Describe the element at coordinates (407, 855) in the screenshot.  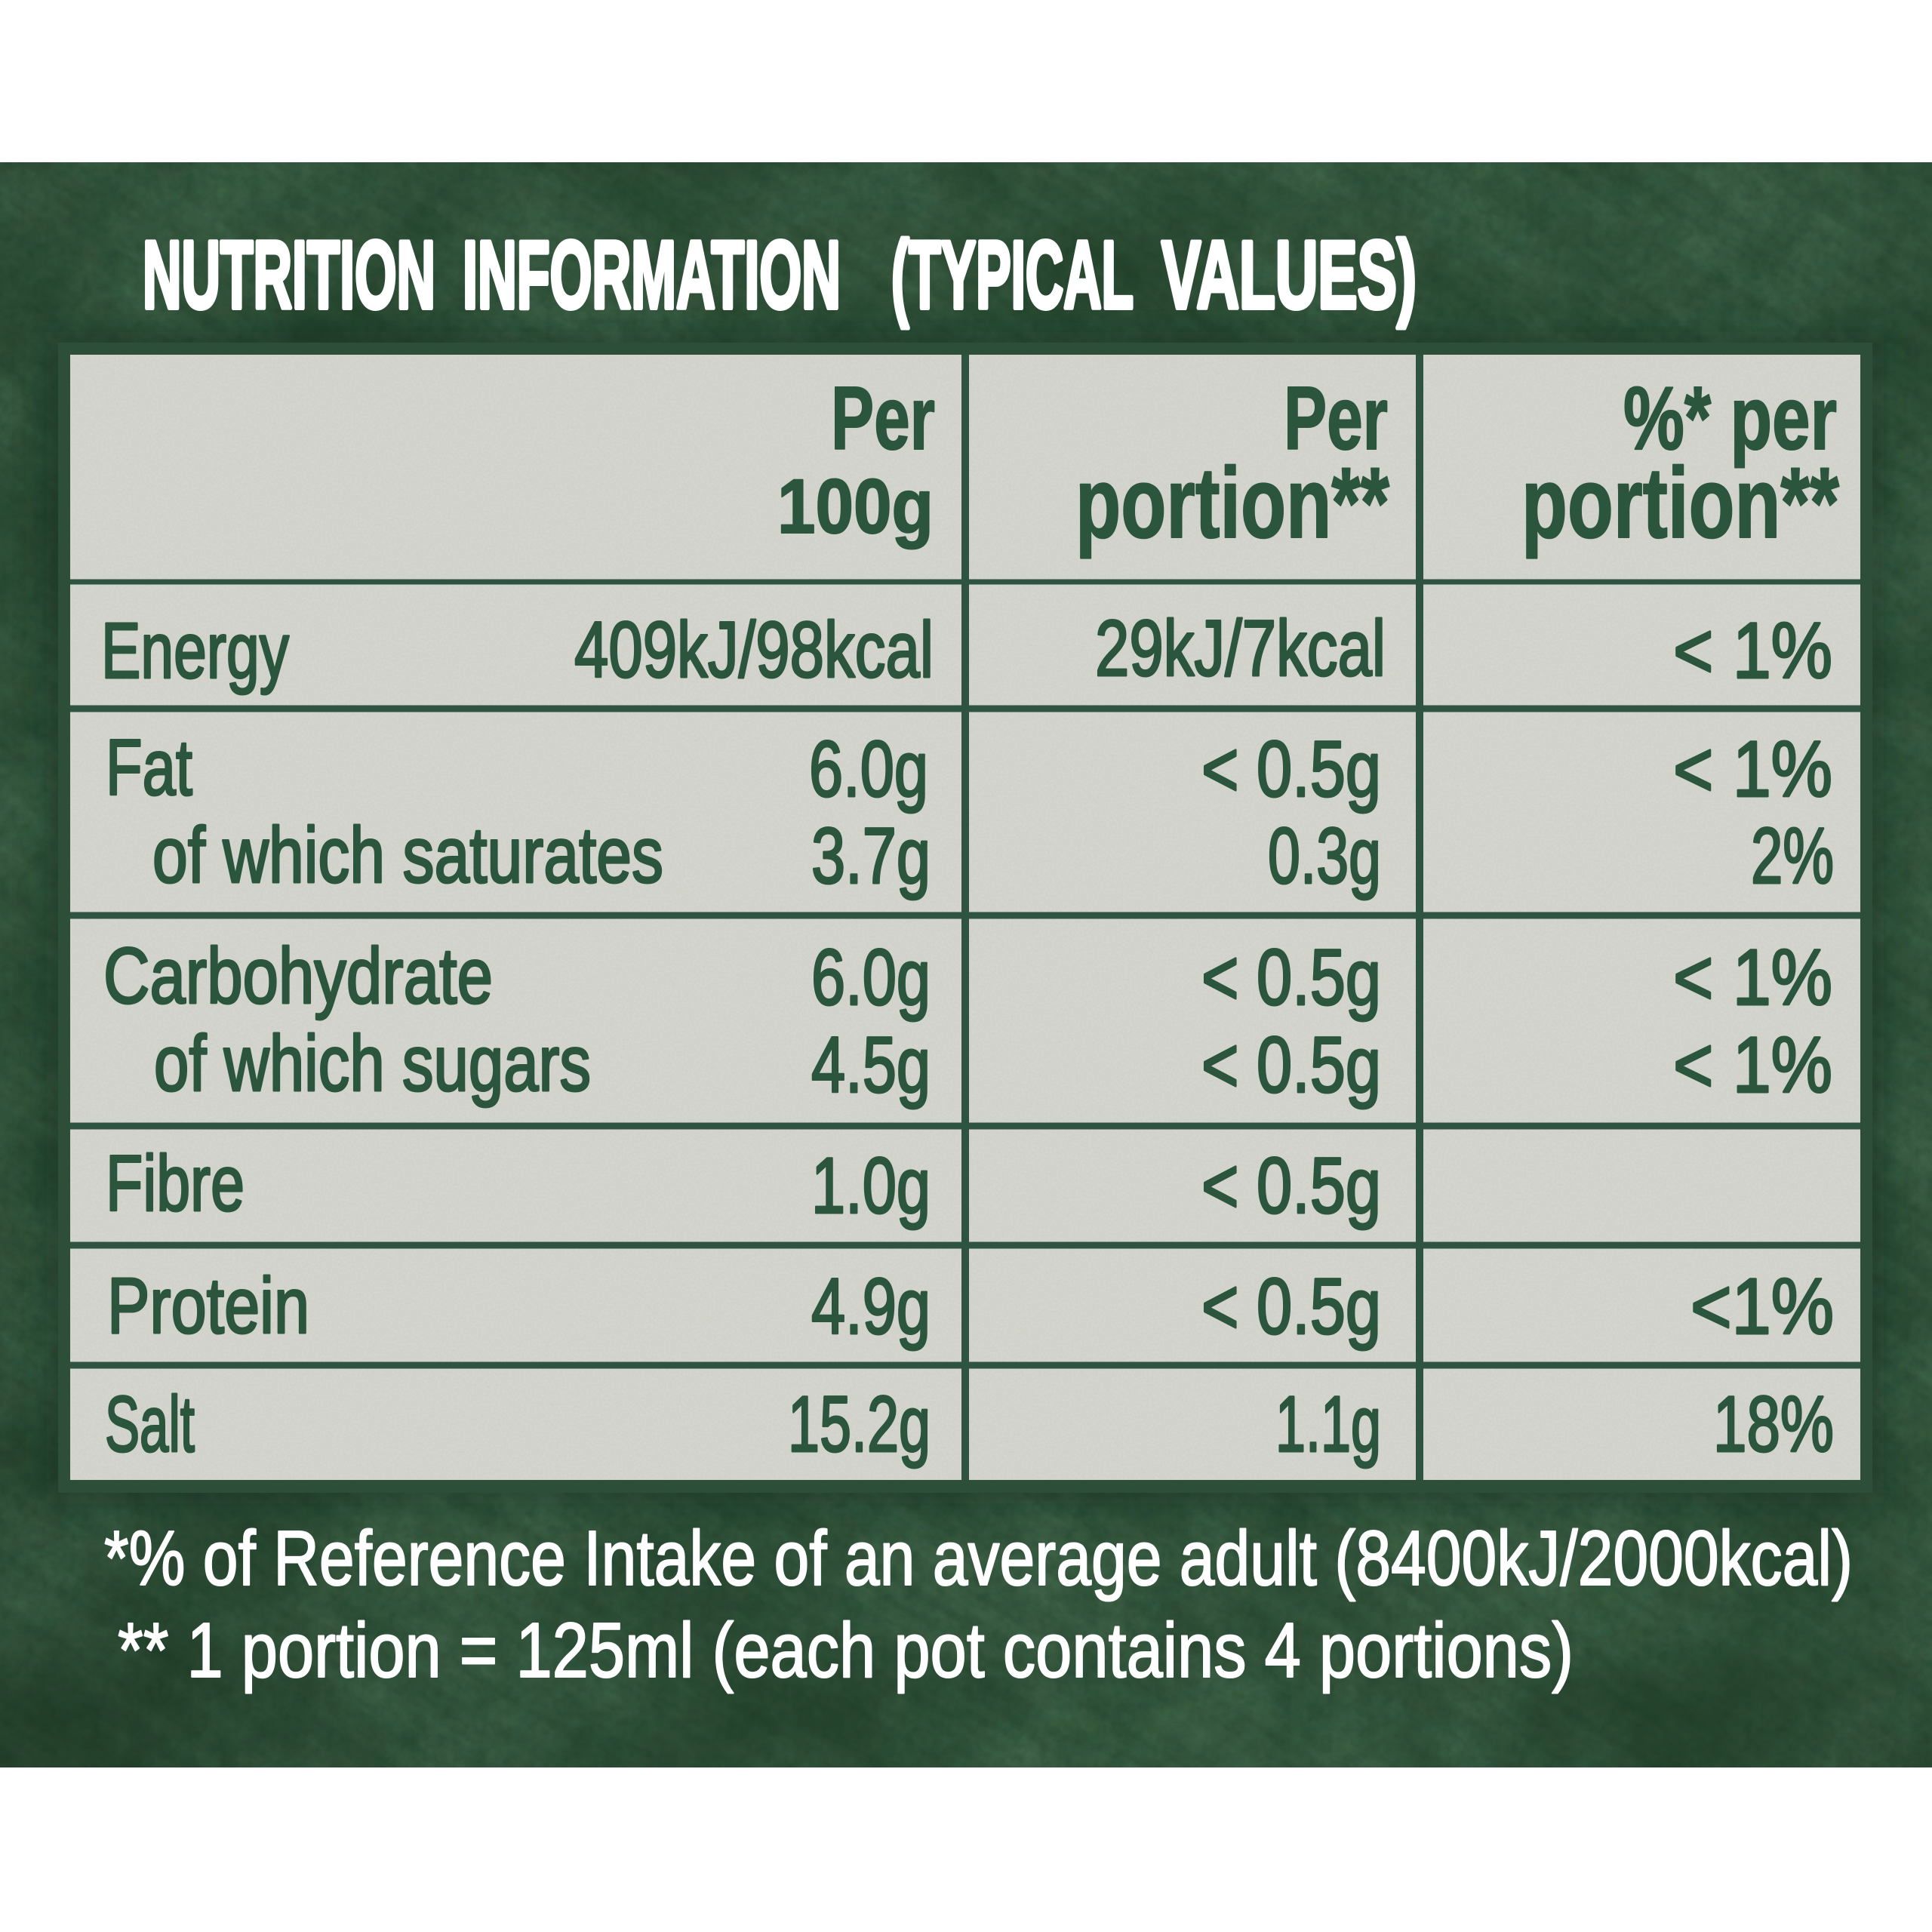
I see `svg-text: of which saturates` at that location.